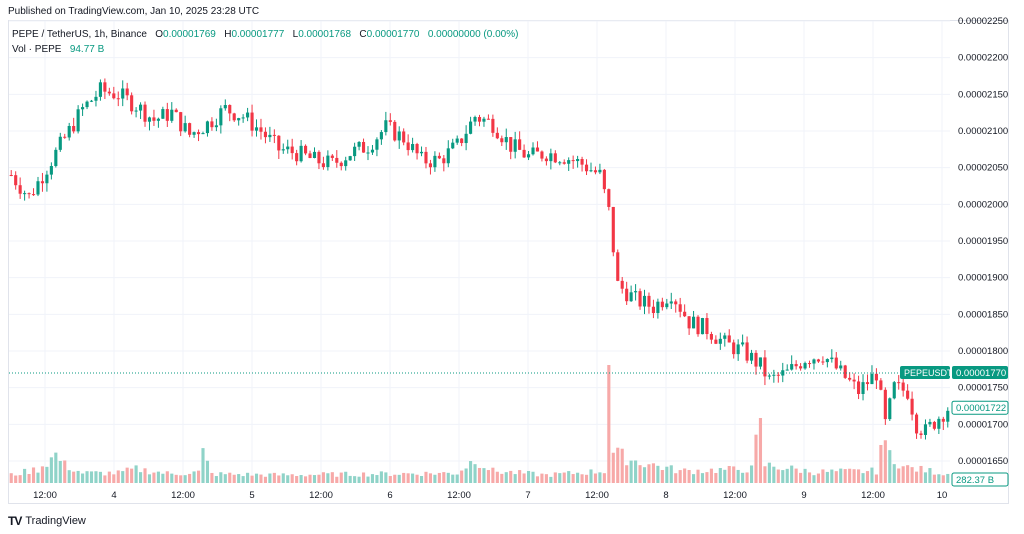 The height and width of the screenshot is (534, 1024). What do you see at coordinates (47, 521) in the screenshot?
I see `tradingview-logo: TV TradingView` at bounding box center [47, 521].